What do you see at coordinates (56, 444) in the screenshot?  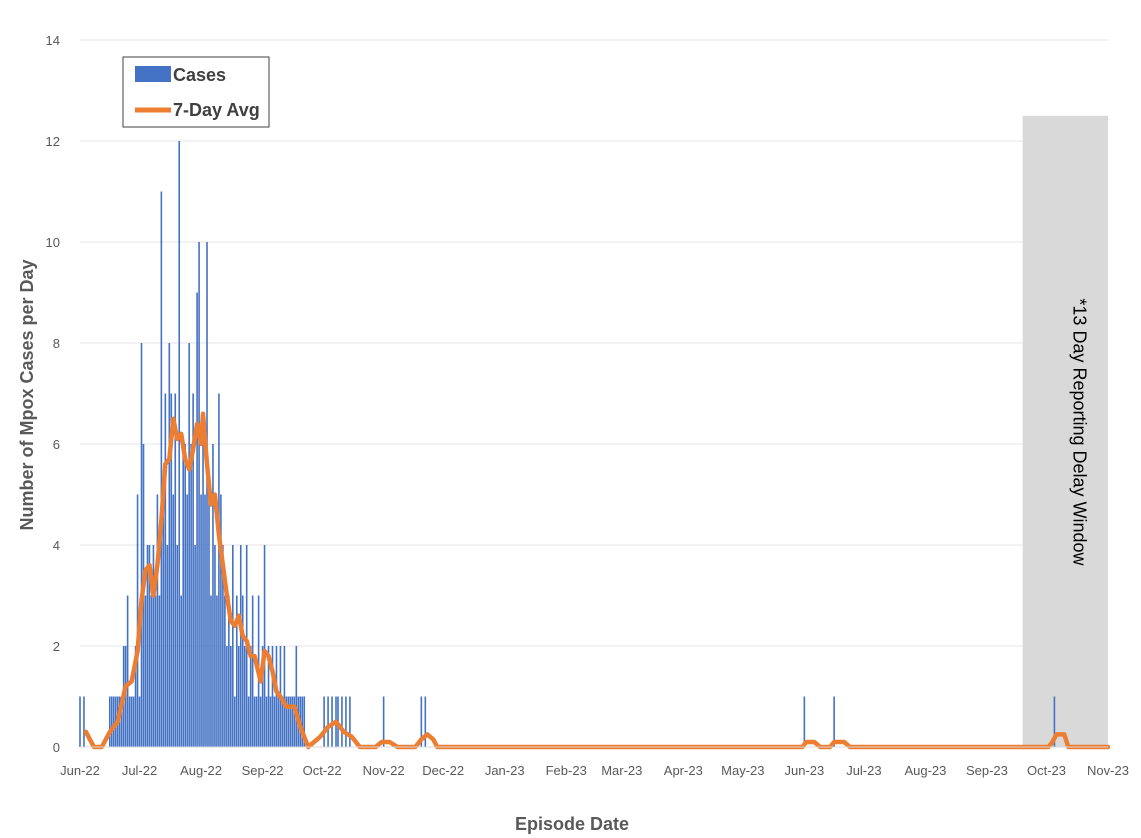 I see `y-tick-label: 6` at bounding box center [56, 444].